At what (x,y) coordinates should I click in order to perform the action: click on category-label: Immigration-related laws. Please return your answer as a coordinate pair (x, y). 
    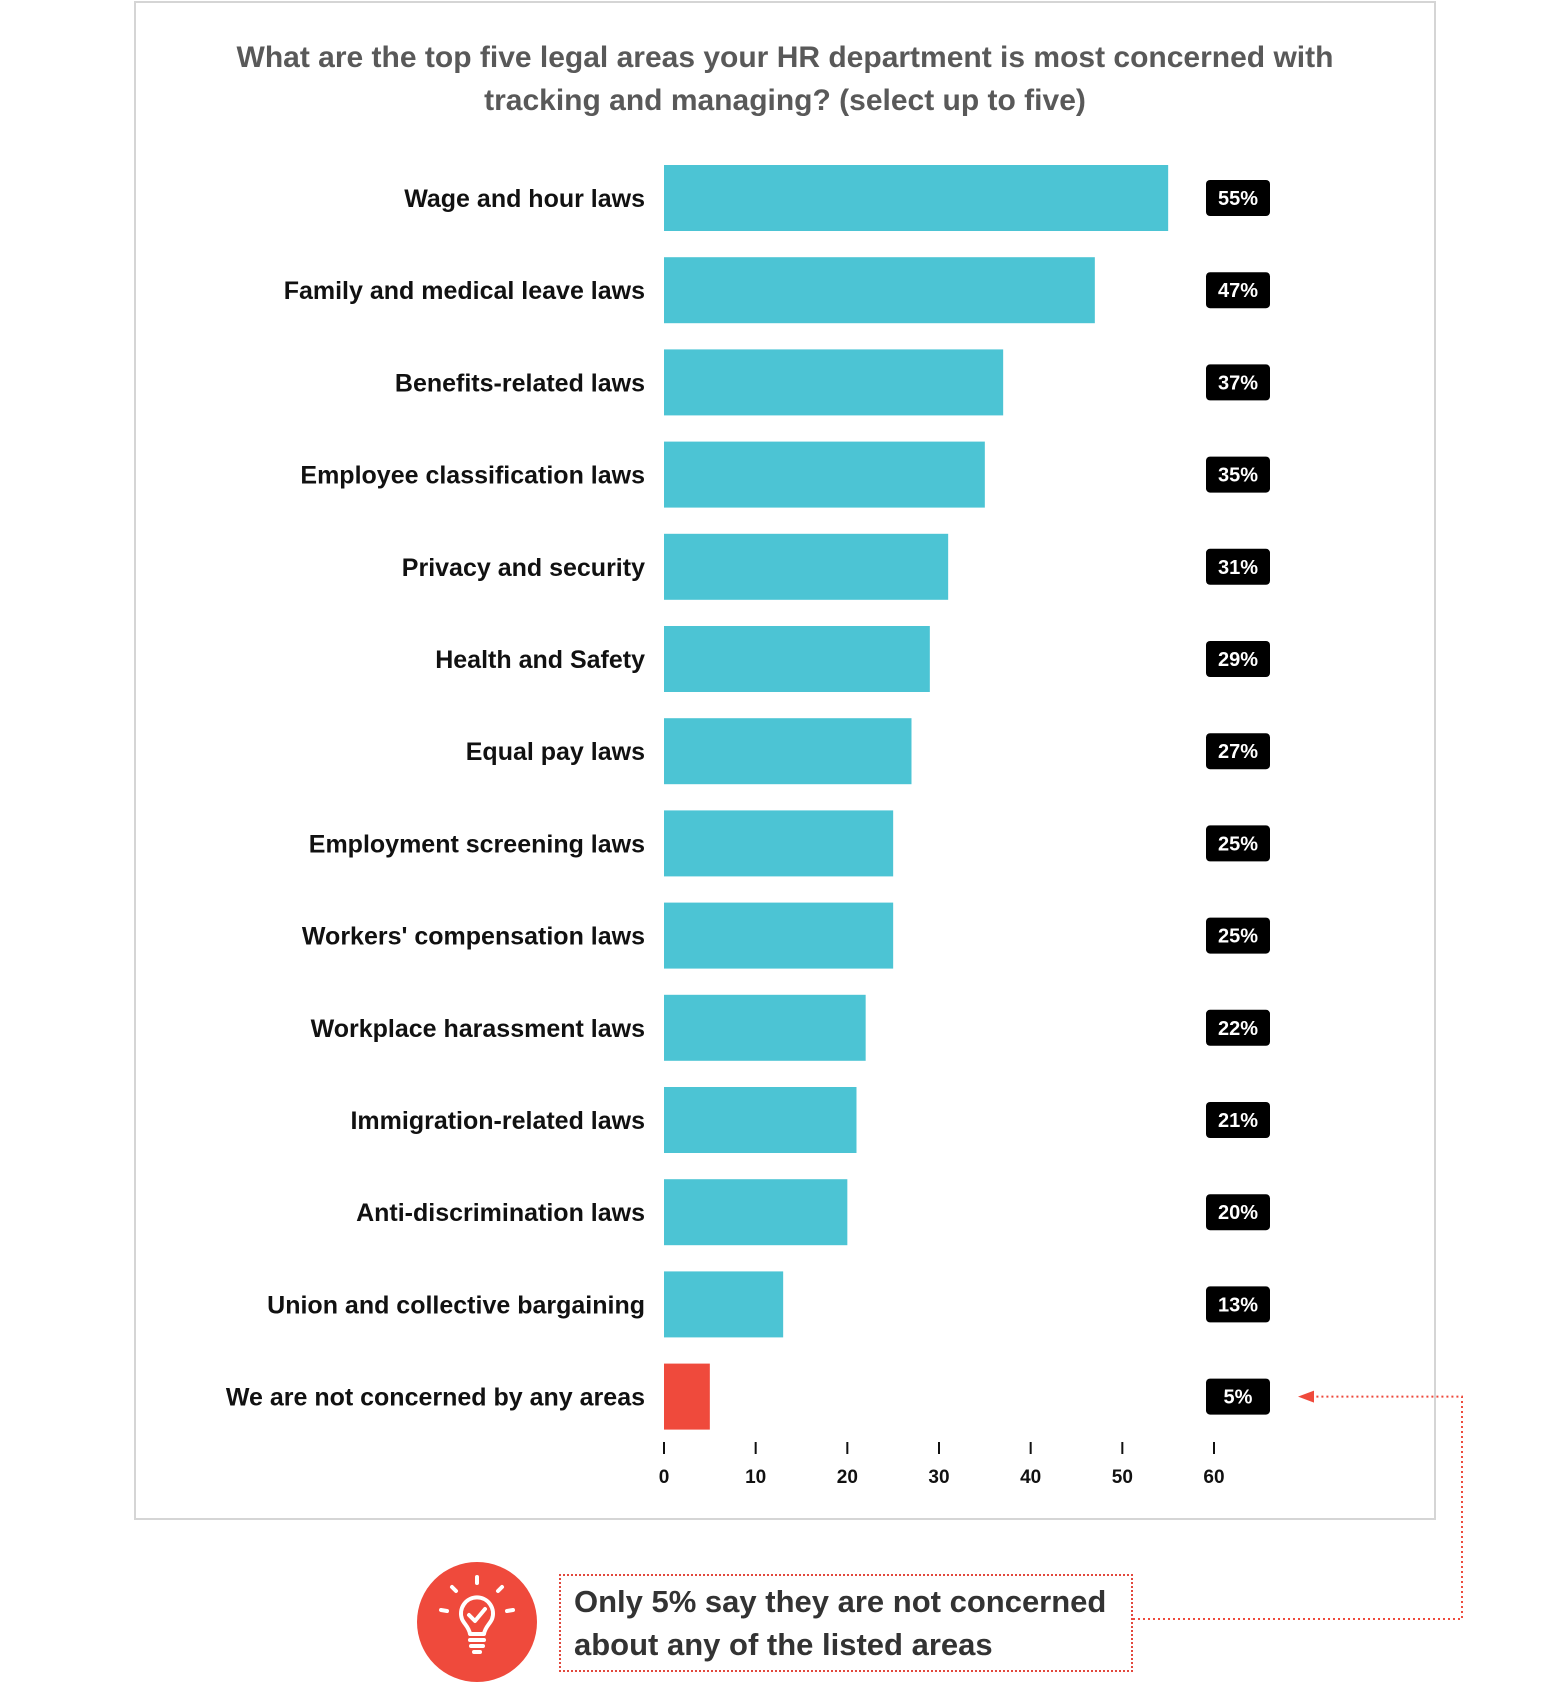
    Looking at the image, I should click on (497, 1121).